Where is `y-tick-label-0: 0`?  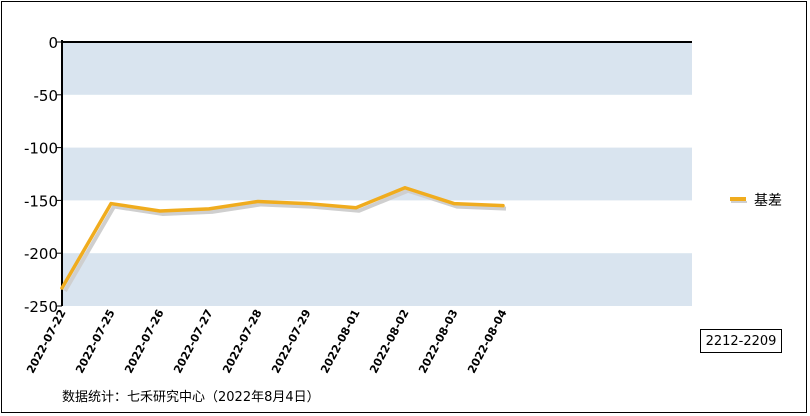
y-tick-label-0: 0 is located at coordinates (53, 43).